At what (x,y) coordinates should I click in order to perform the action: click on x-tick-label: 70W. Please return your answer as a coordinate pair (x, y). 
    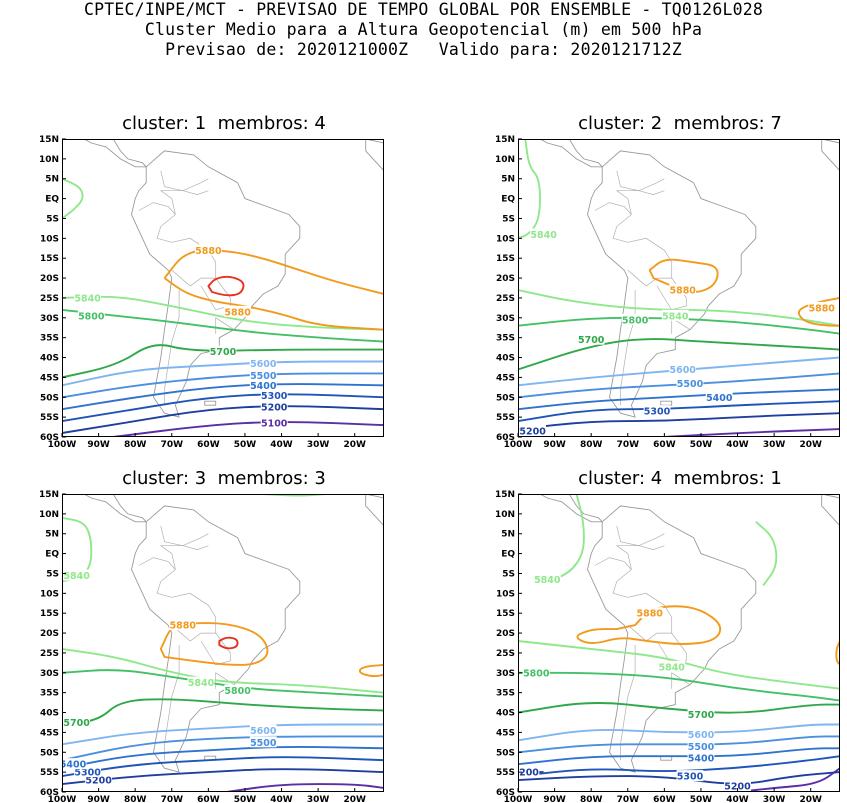
    Looking at the image, I should click on (172, 799).